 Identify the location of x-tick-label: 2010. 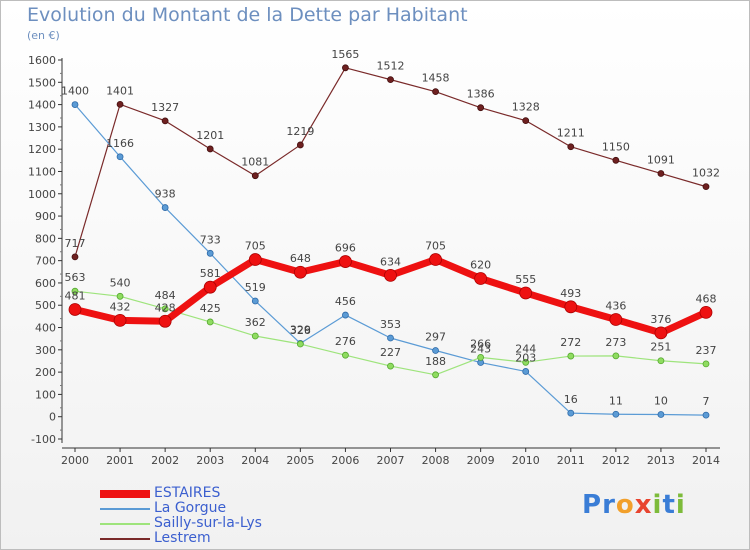
(526, 460).